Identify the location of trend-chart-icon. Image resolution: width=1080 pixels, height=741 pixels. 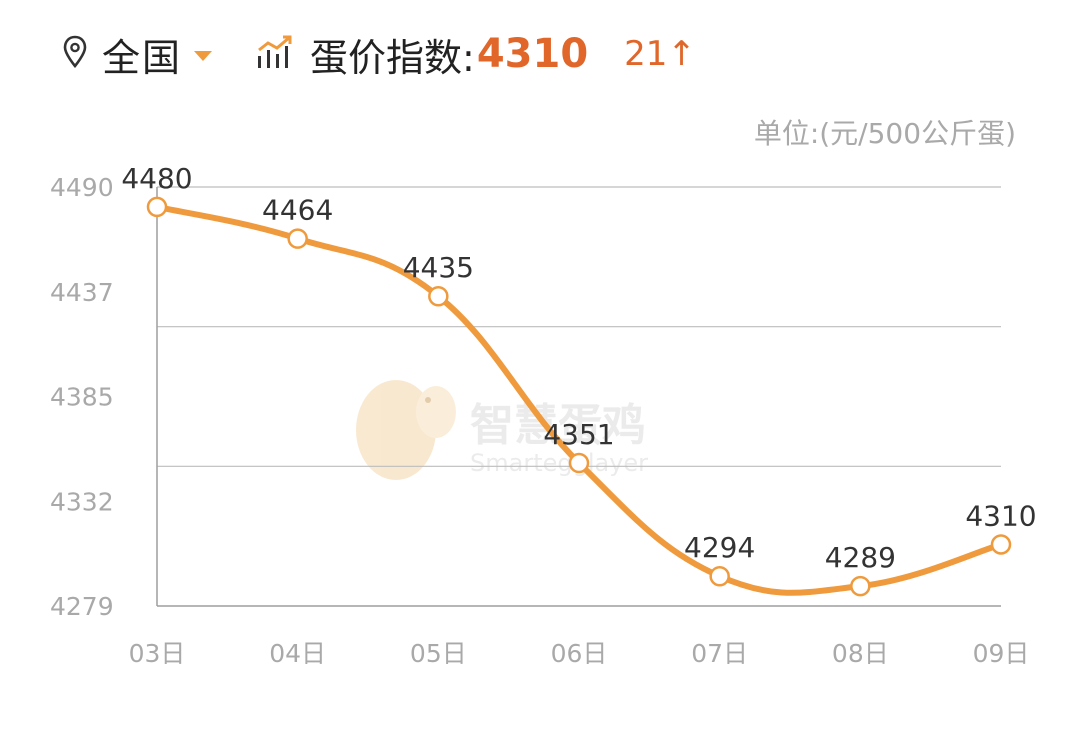
(276, 54).